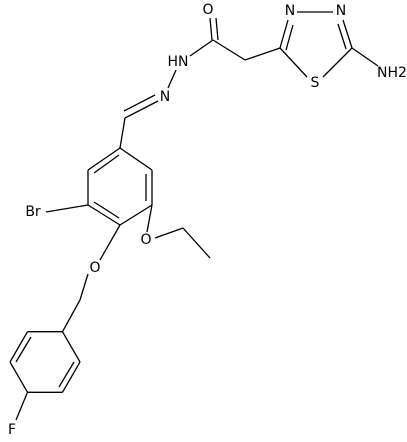 The height and width of the screenshot is (442, 407). What do you see at coordinates (315, 83) in the screenshot?
I see `atom-label: S` at bounding box center [315, 83].